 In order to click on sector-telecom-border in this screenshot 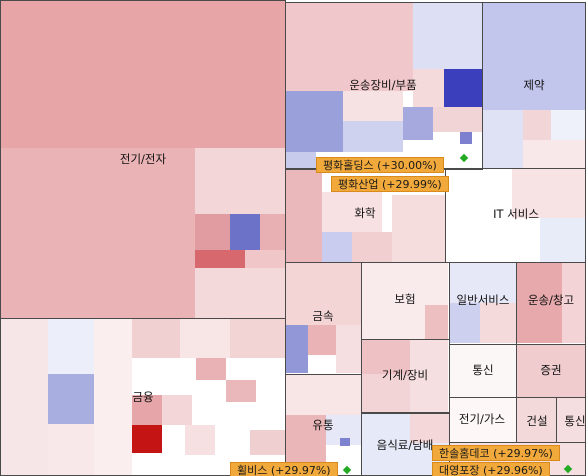, I will do `click(483, 371)`.